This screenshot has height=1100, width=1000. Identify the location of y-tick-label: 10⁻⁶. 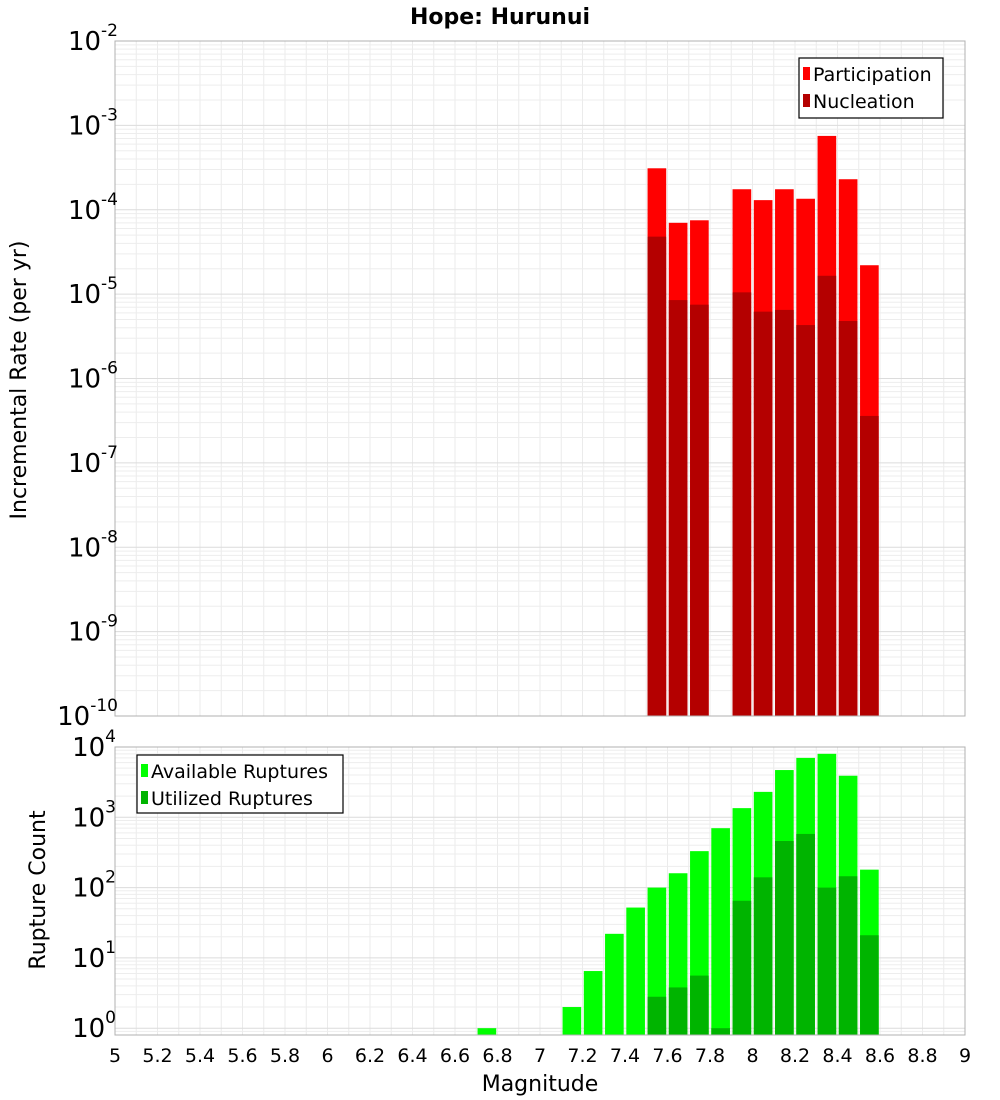
(93, 377).